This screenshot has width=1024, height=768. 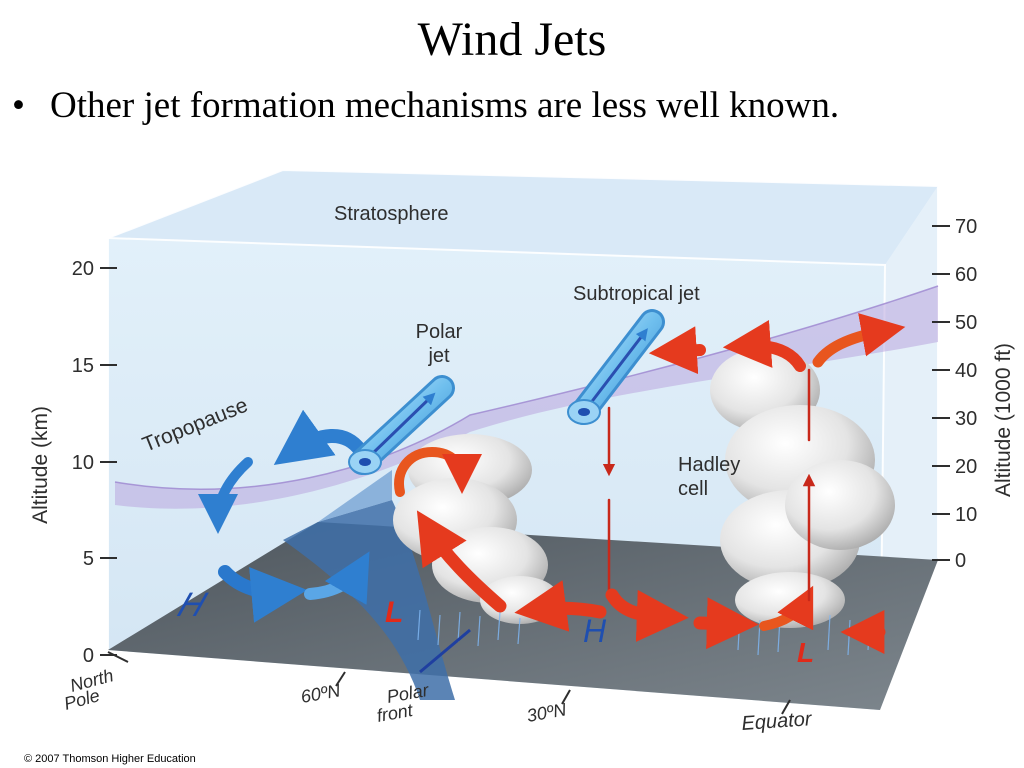 I want to click on left-tick-20: 20, so click(x=83, y=269).